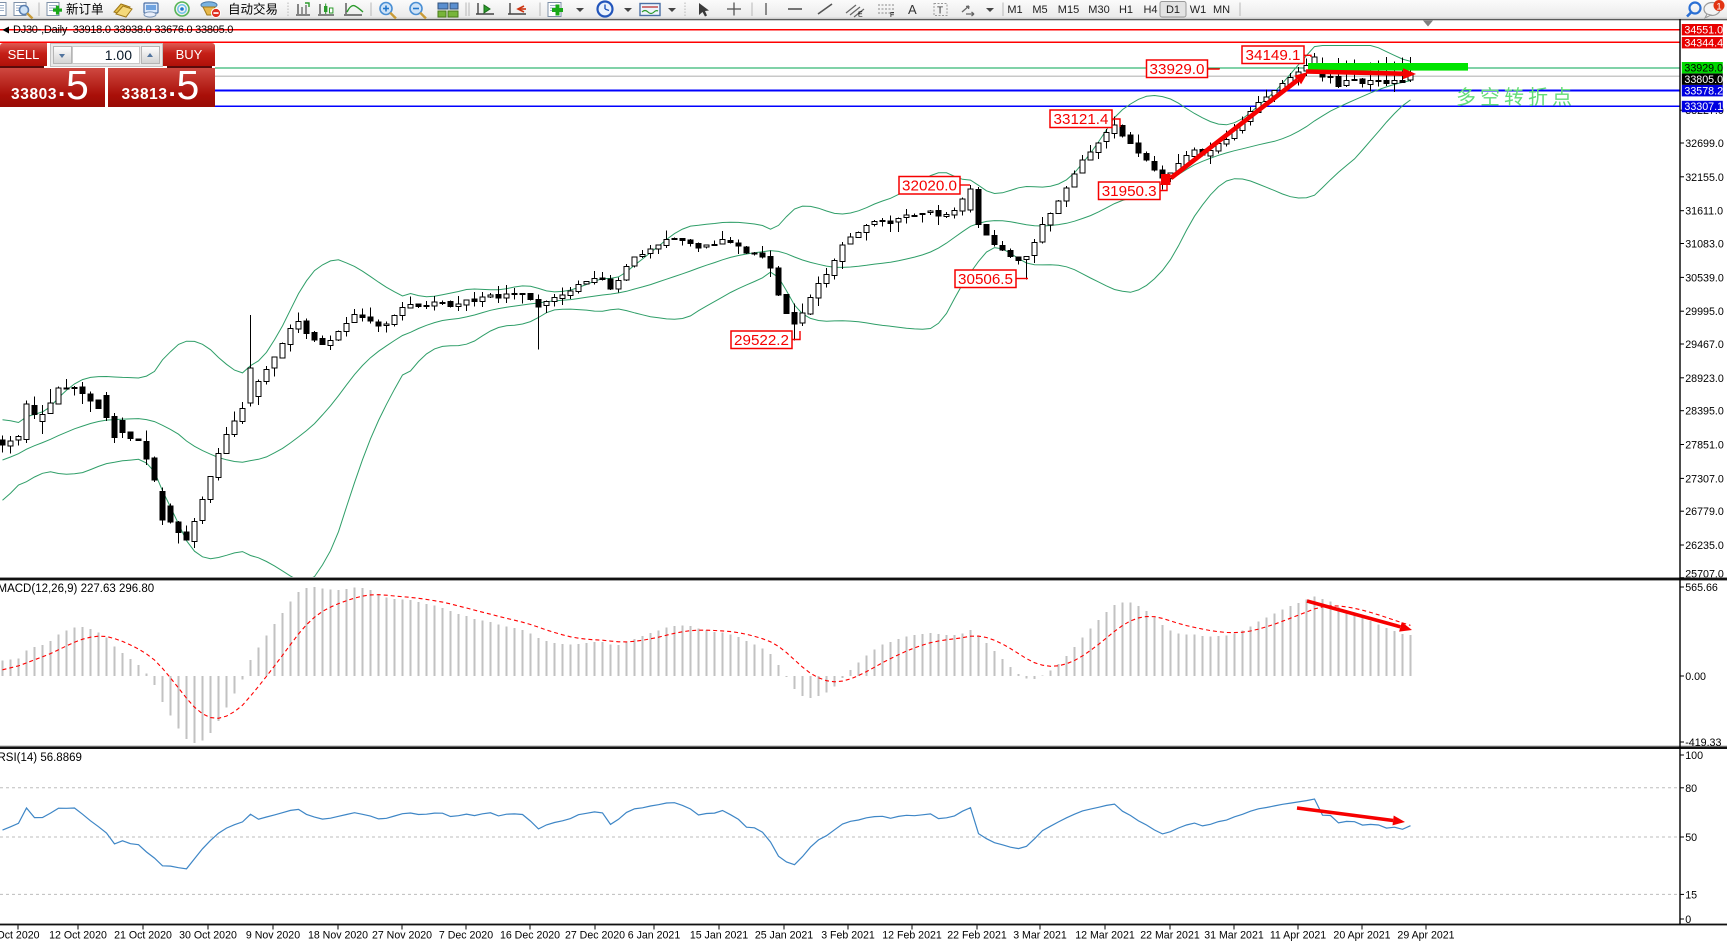  Describe the element at coordinates (143, 936) in the screenshot. I see `svg-text: 21 Oct 2020` at that location.